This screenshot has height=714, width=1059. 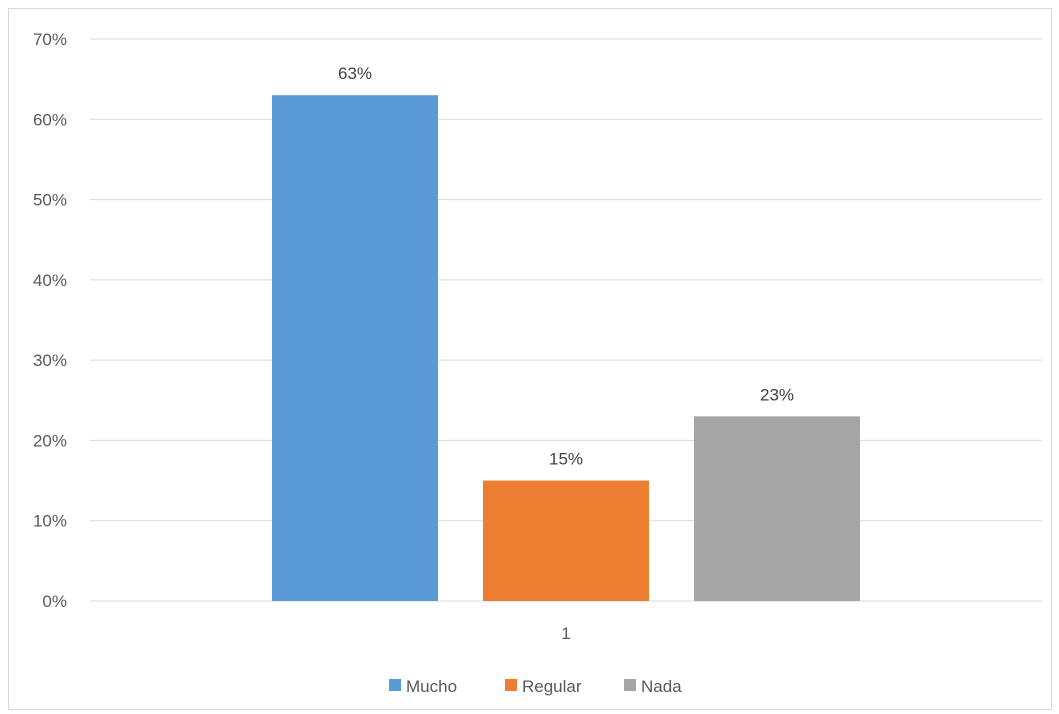 What do you see at coordinates (355, 73) in the screenshot?
I see `data-label-mucho: 63%` at bounding box center [355, 73].